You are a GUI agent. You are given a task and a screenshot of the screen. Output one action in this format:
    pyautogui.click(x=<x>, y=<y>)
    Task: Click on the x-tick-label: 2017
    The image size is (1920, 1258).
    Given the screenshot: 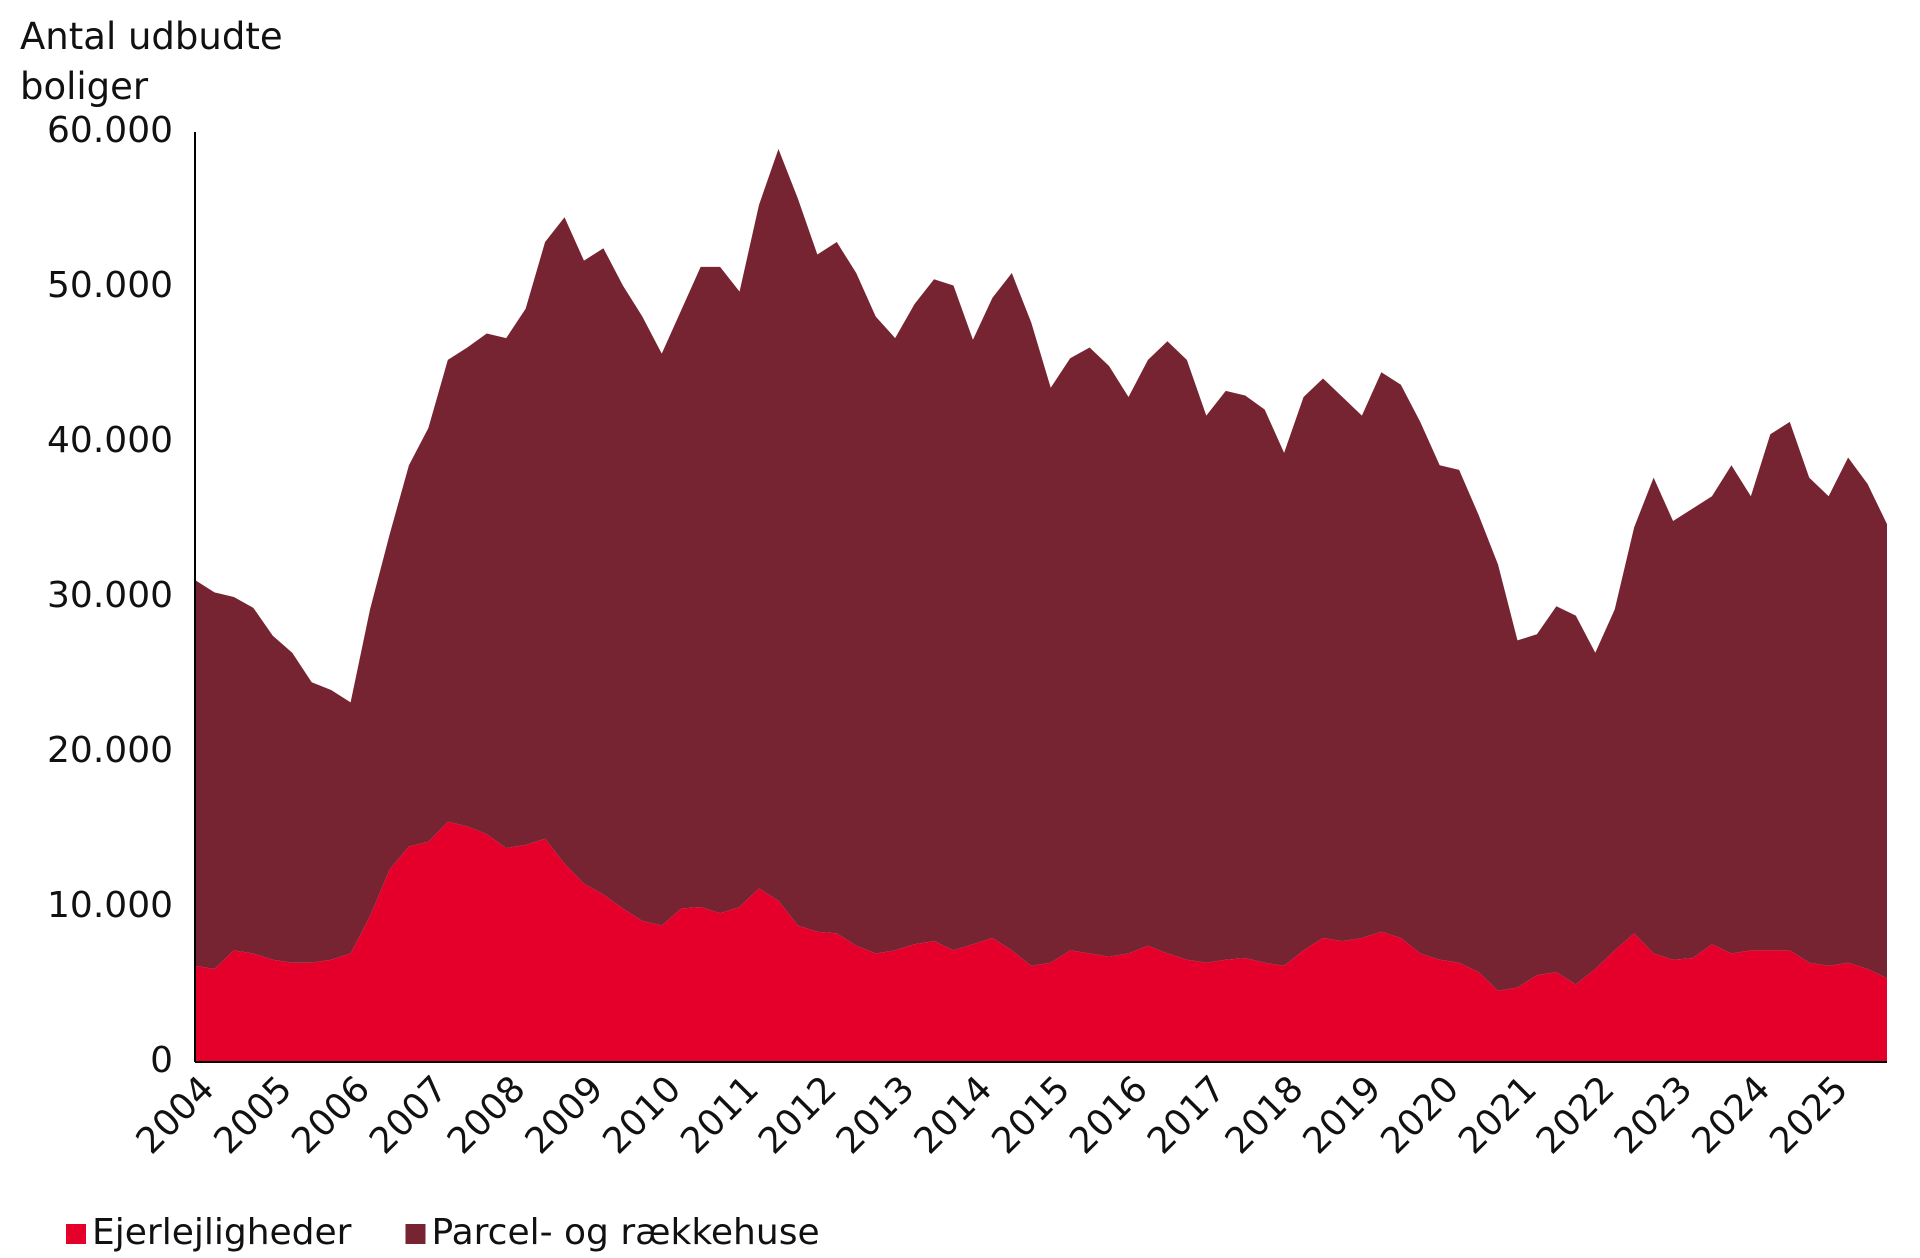 What is the action you would take?
    pyautogui.click(x=1187, y=1115)
    